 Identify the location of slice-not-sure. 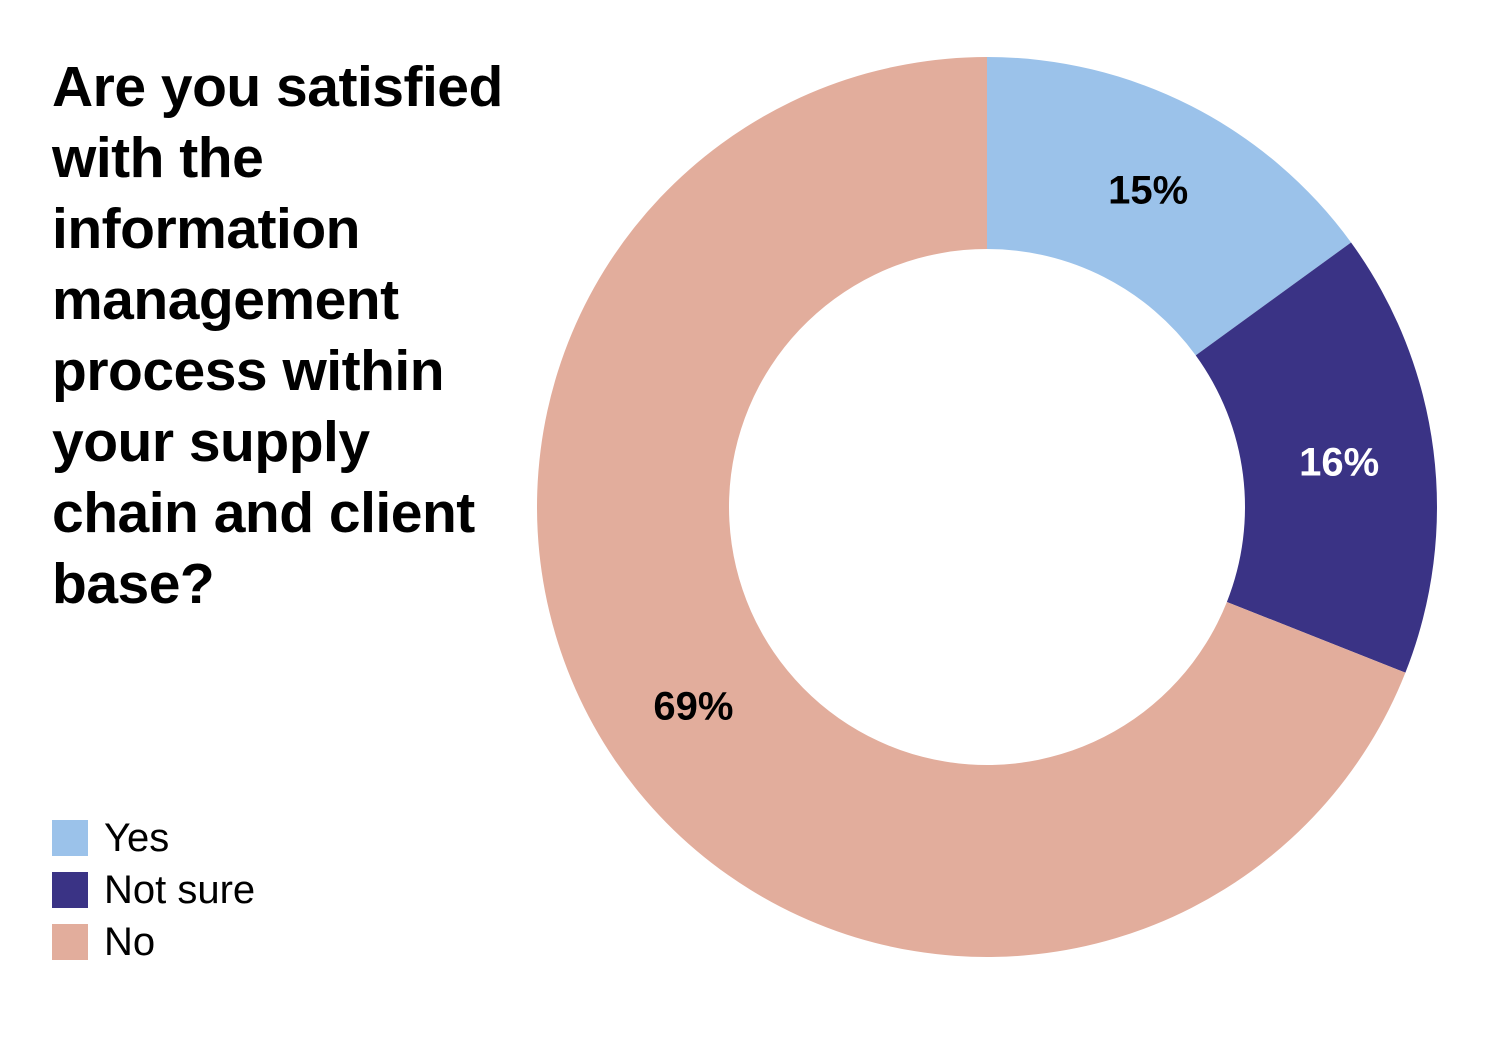
(1316, 457).